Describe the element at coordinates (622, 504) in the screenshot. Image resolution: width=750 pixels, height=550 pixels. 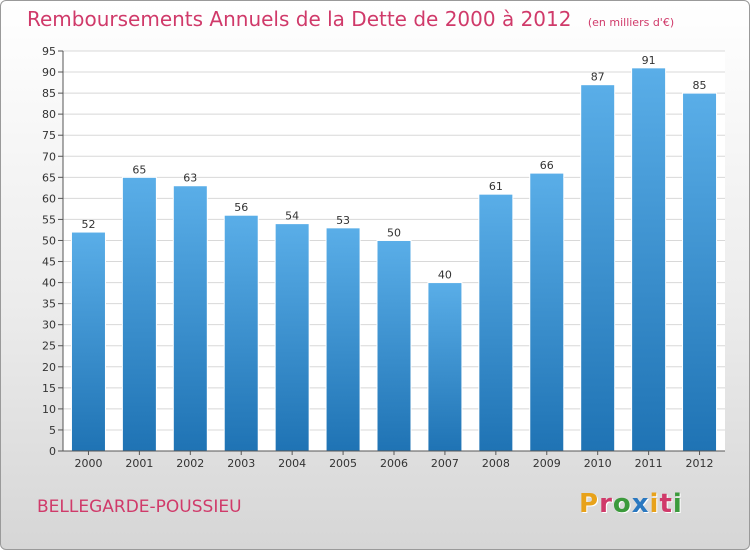
I see `logo-letter: o` at that location.